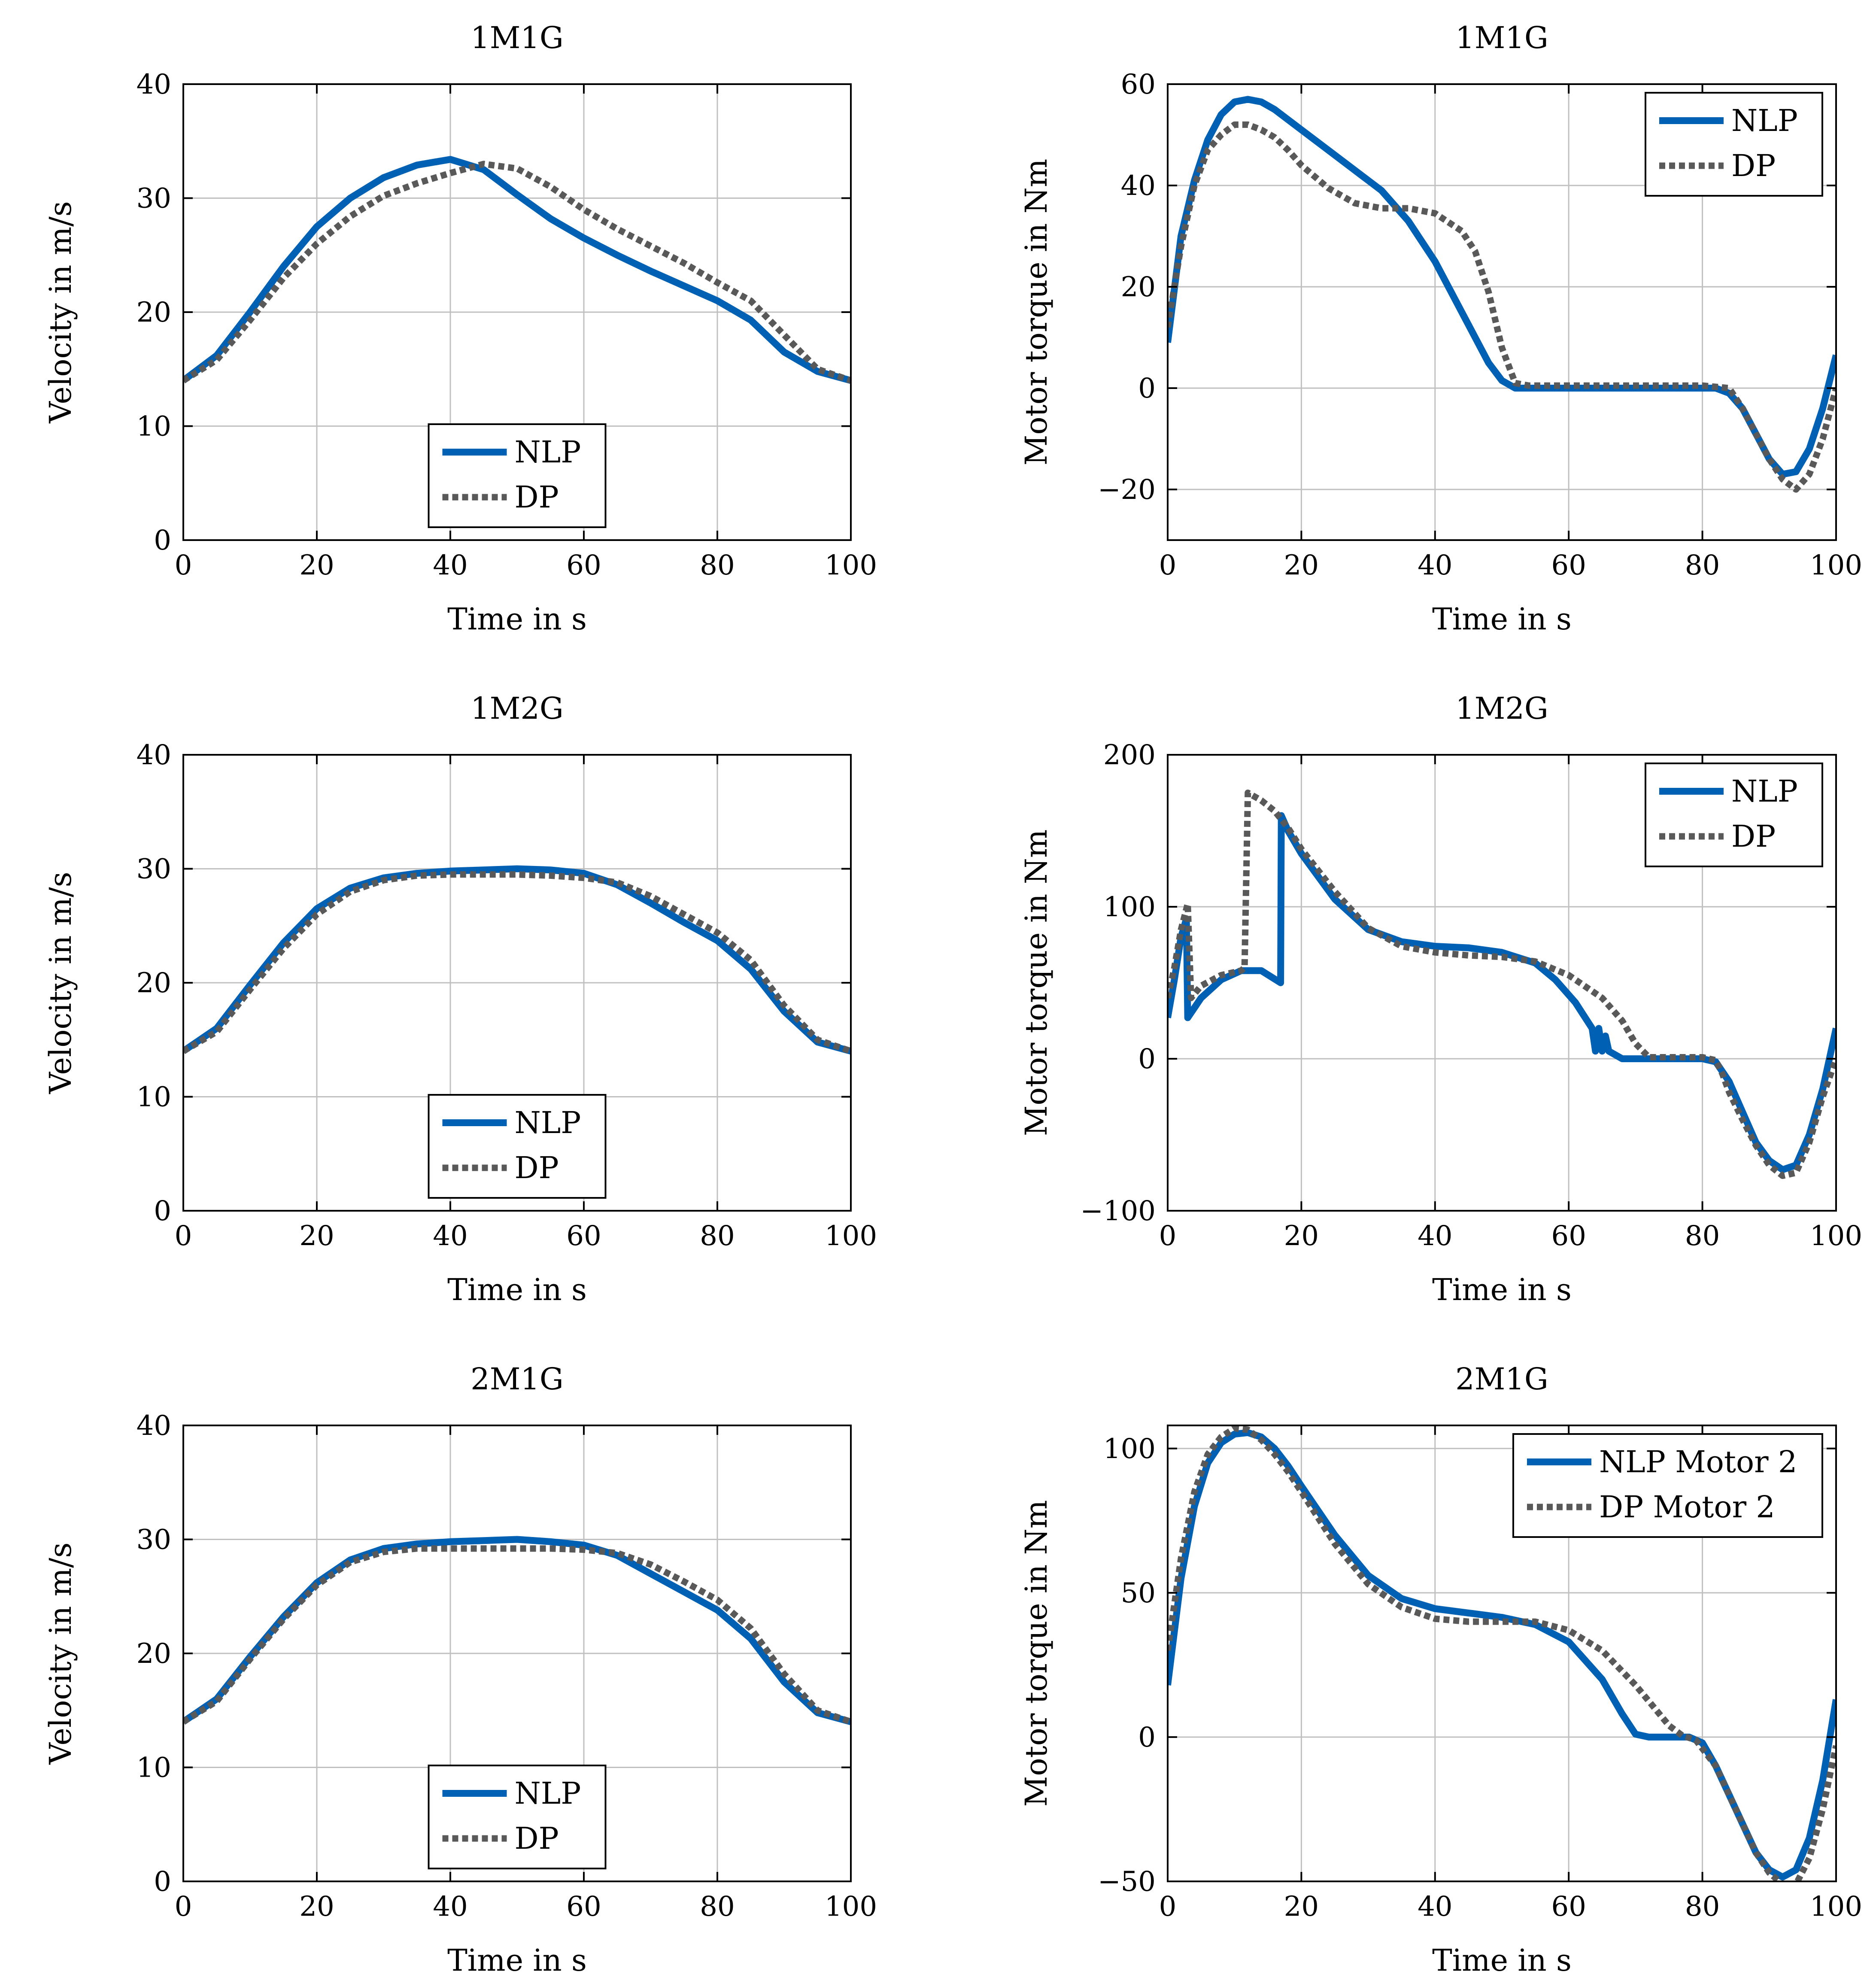 Image resolution: width=1876 pixels, height=1987 pixels. I want to click on legend: NLP Motor 2 DP Motor 2, so click(1668, 1485).